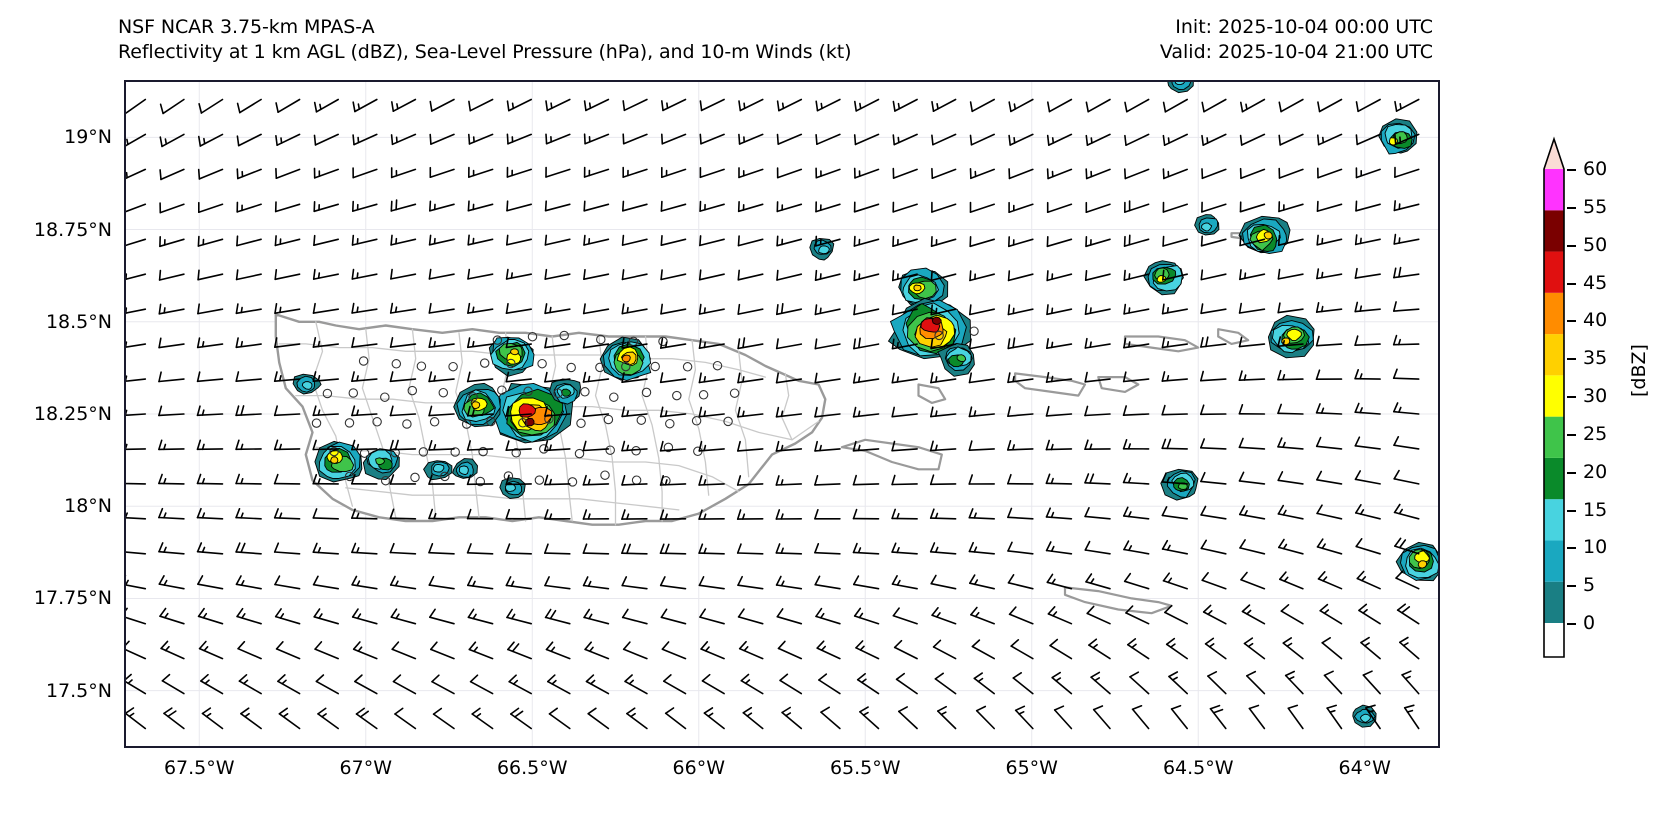 This screenshot has width=1655, height=825. Describe the element at coordinates (199, 768) in the screenshot. I see `lon-tick-0: 67.5°W` at that location.